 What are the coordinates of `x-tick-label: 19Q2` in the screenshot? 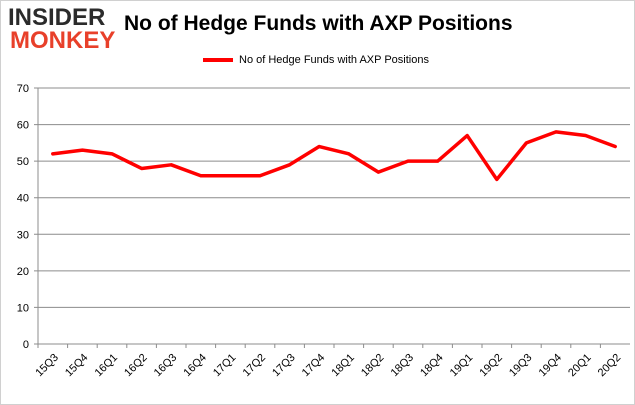 It's located at (491, 366).